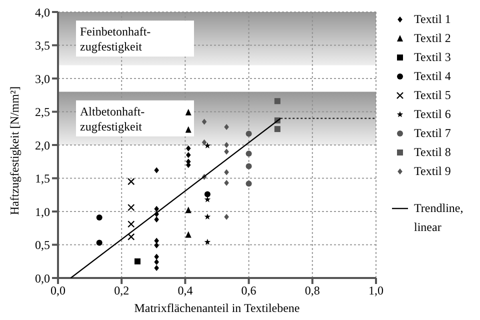 The height and width of the screenshot is (320, 480). I want to click on legend-label: Textil 2, so click(433, 38).